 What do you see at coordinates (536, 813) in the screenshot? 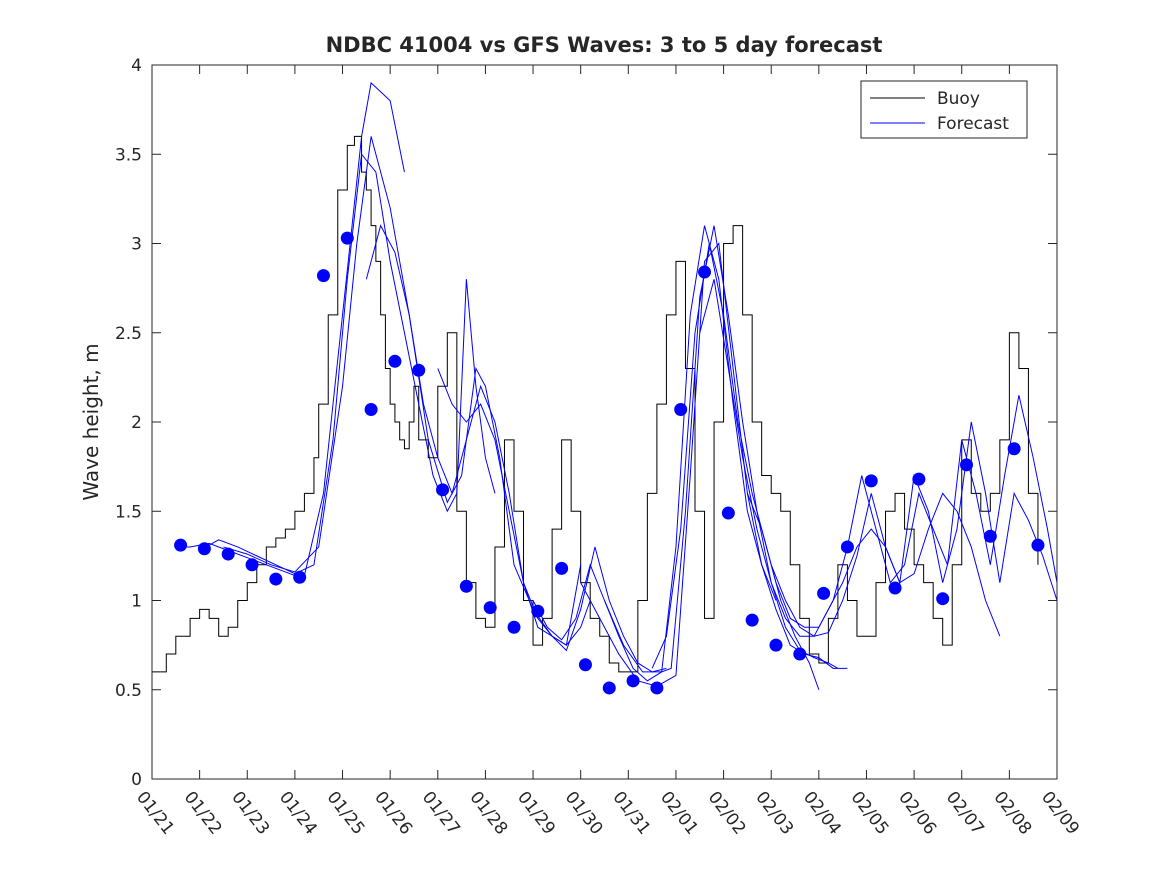
I see `x-tick-label: 01/29` at bounding box center [536, 813].